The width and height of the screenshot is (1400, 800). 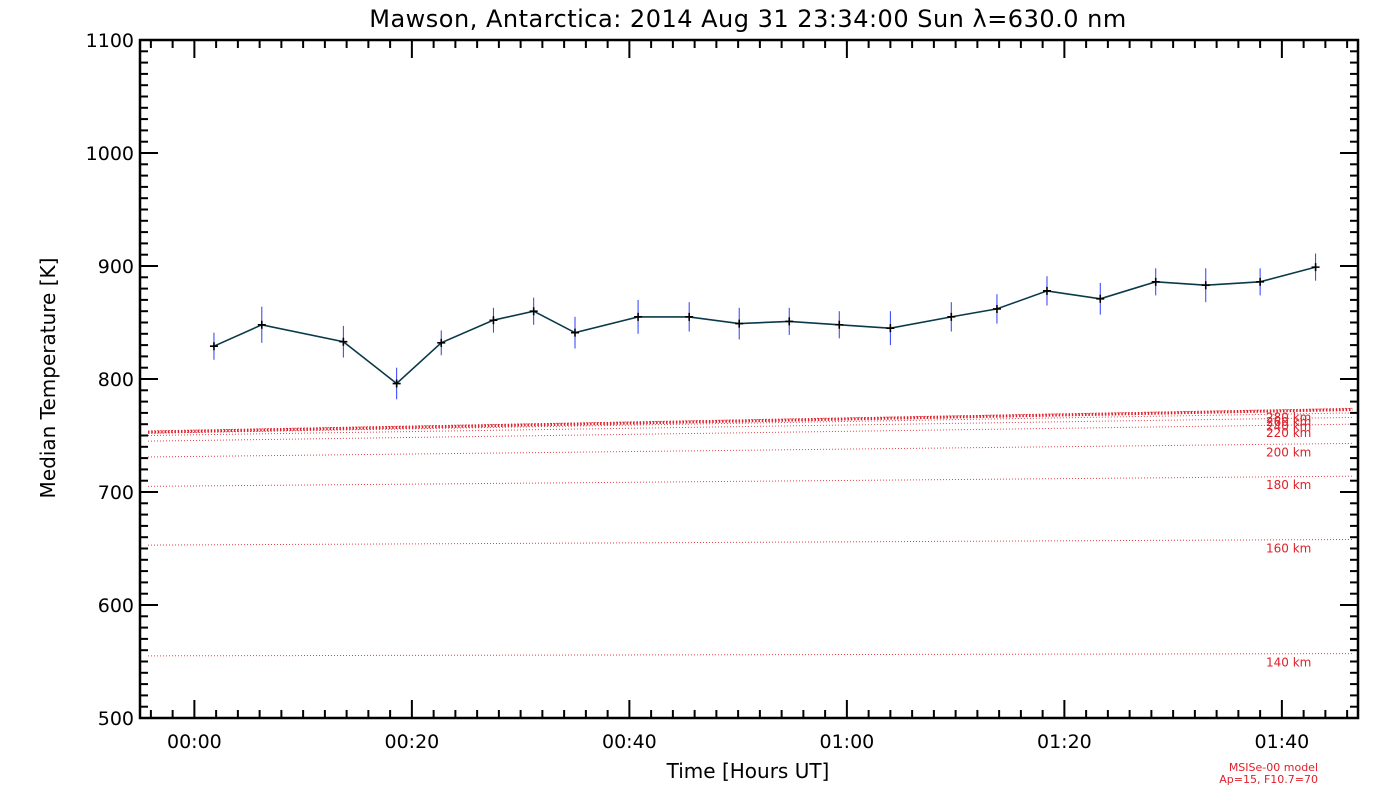 I want to click on series-line, so click(x=764, y=325).